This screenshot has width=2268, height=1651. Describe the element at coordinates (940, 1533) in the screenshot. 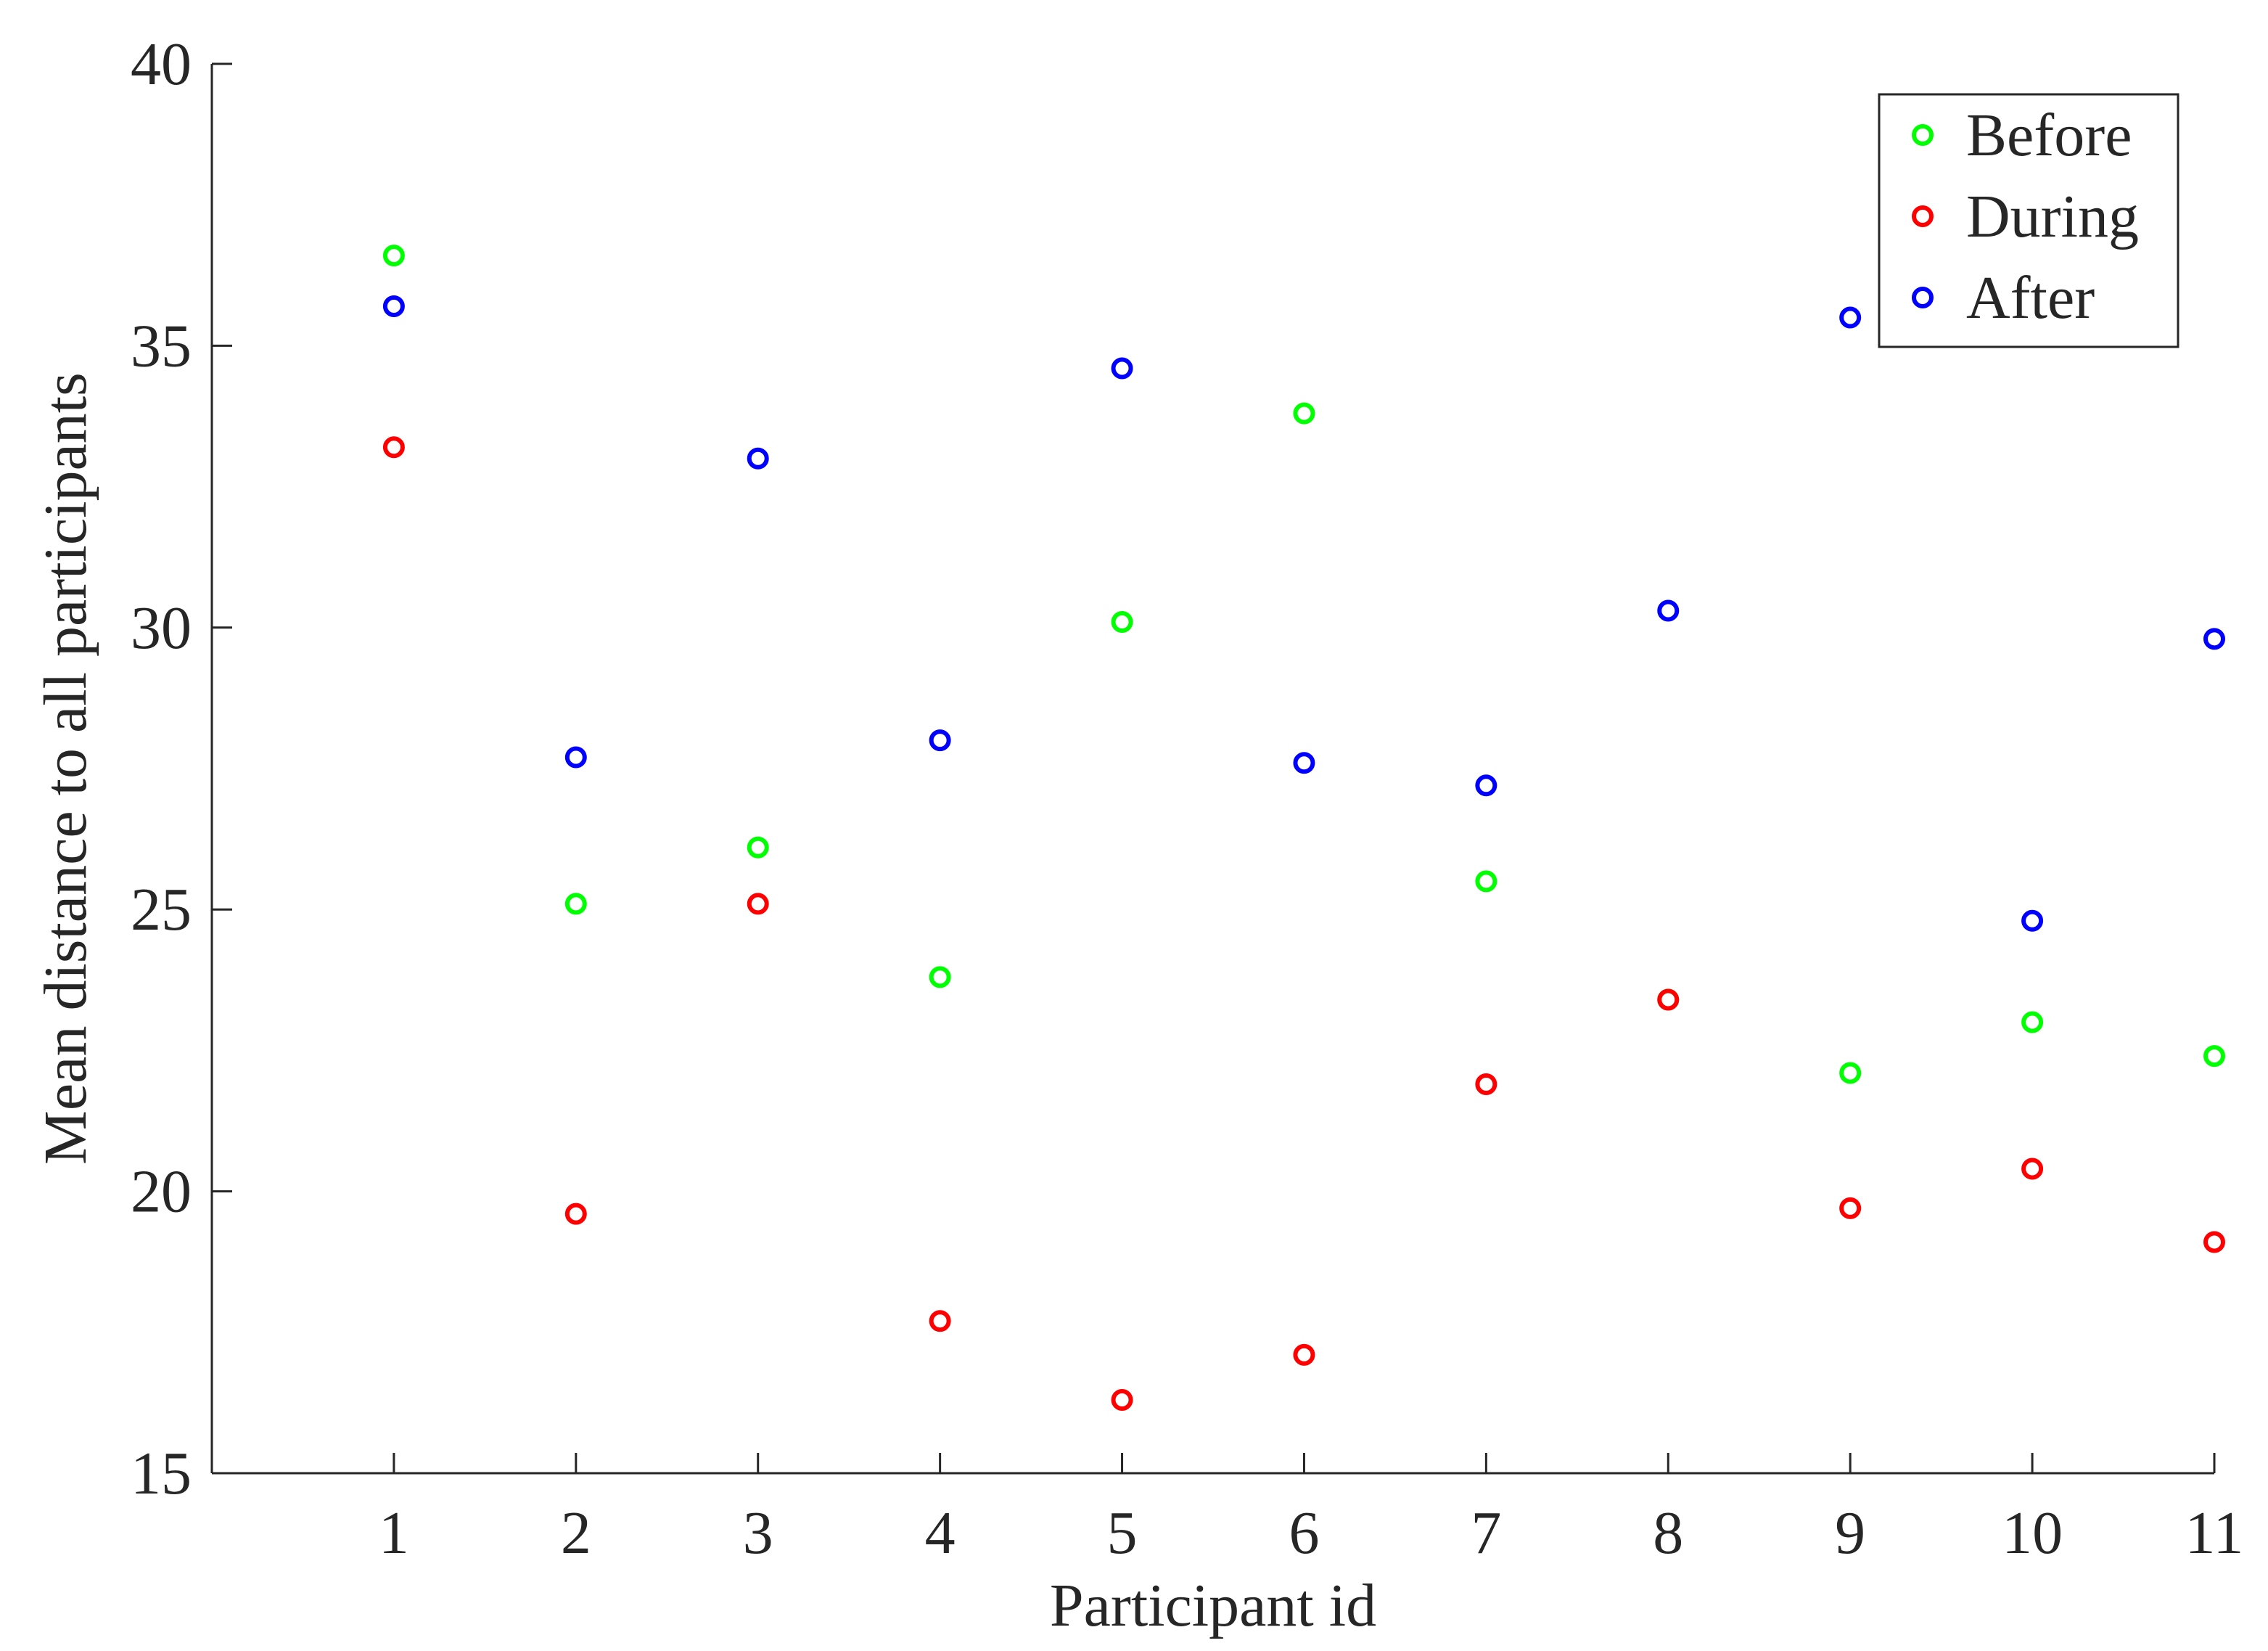

I see `x-tick-label: 4` at that location.